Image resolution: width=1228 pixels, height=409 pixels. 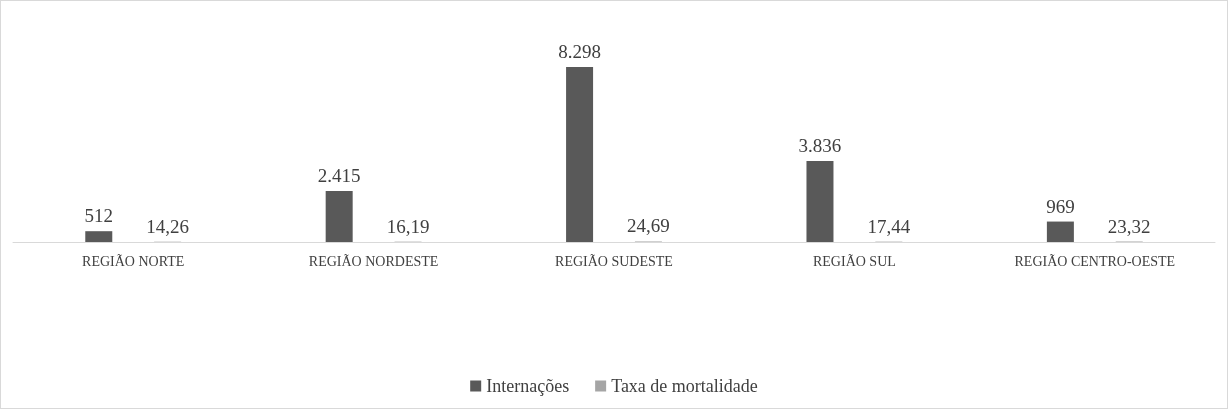 What do you see at coordinates (373, 261) in the screenshot?
I see `x-tick-label: REGIÃO NORDESTE` at bounding box center [373, 261].